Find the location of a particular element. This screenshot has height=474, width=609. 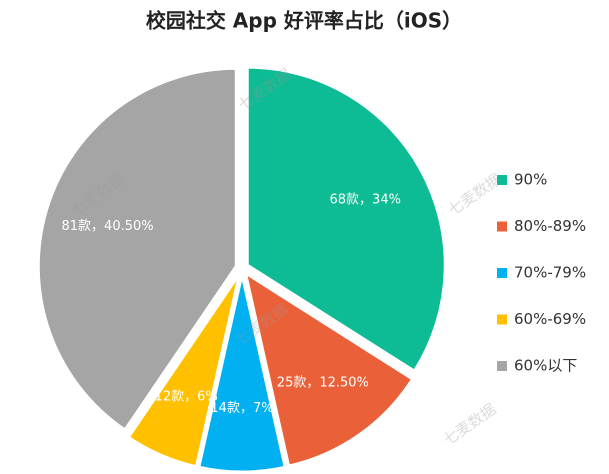

data-label: 68款，34% is located at coordinates (365, 200).